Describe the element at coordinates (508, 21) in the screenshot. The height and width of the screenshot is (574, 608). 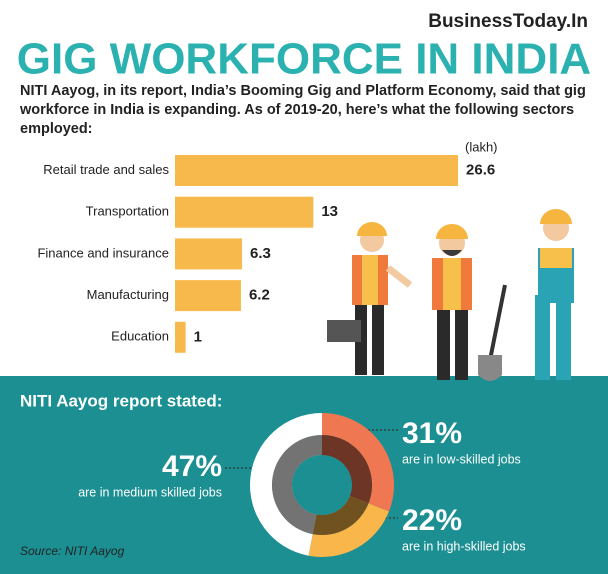
I see `brand: BusinessToday.In` at that location.